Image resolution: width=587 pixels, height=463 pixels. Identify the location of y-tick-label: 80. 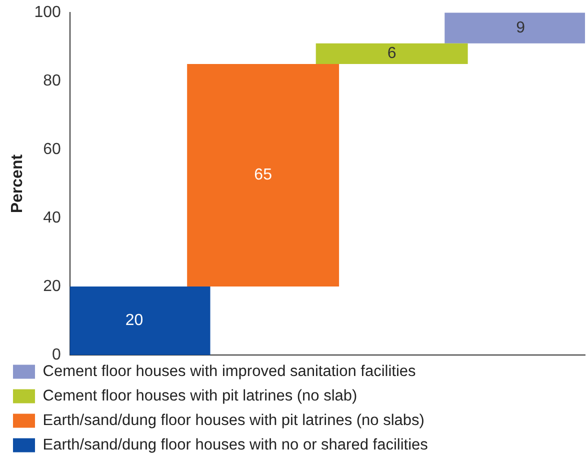
(52, 81).